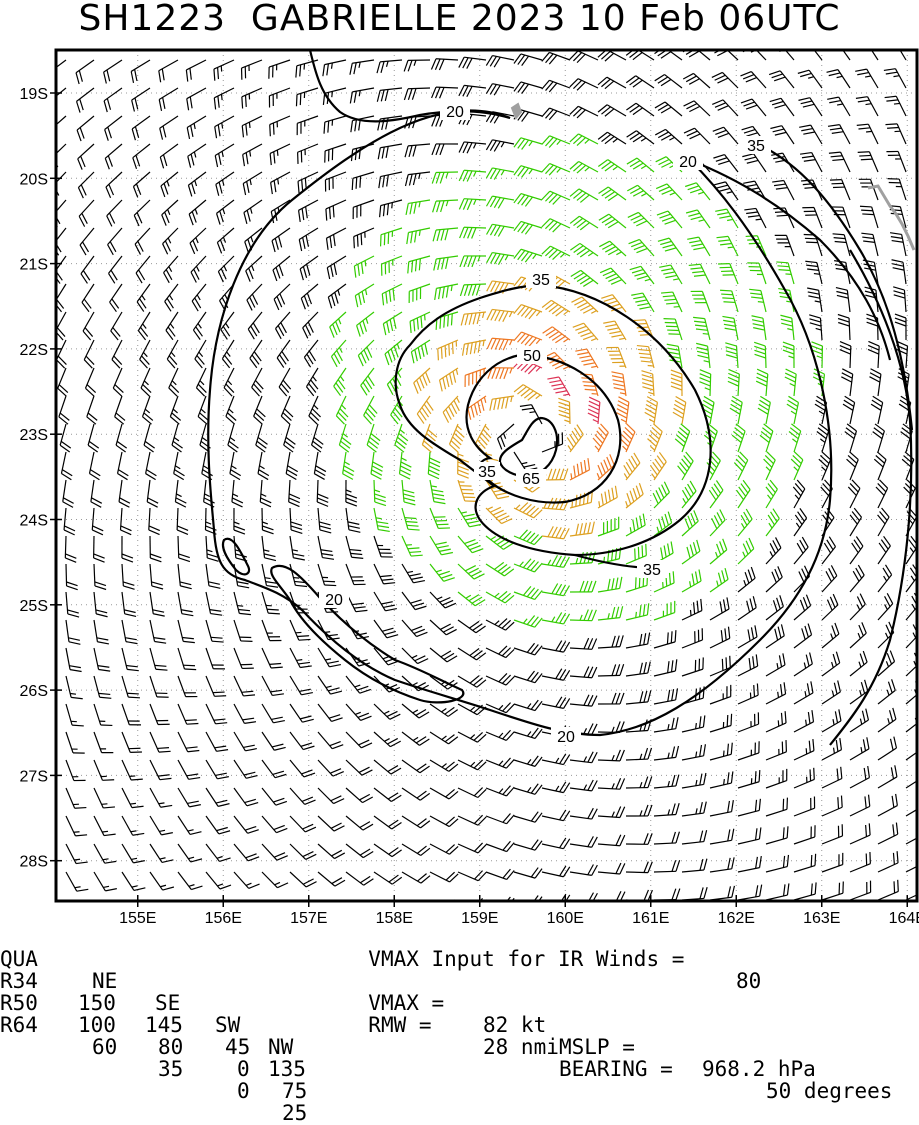 The height and width of the screenshot is (1125, 919). Describe the element at coordinates (521, 1047) in the screenshot. I see `rmw-value: 28 nmi` at that location.